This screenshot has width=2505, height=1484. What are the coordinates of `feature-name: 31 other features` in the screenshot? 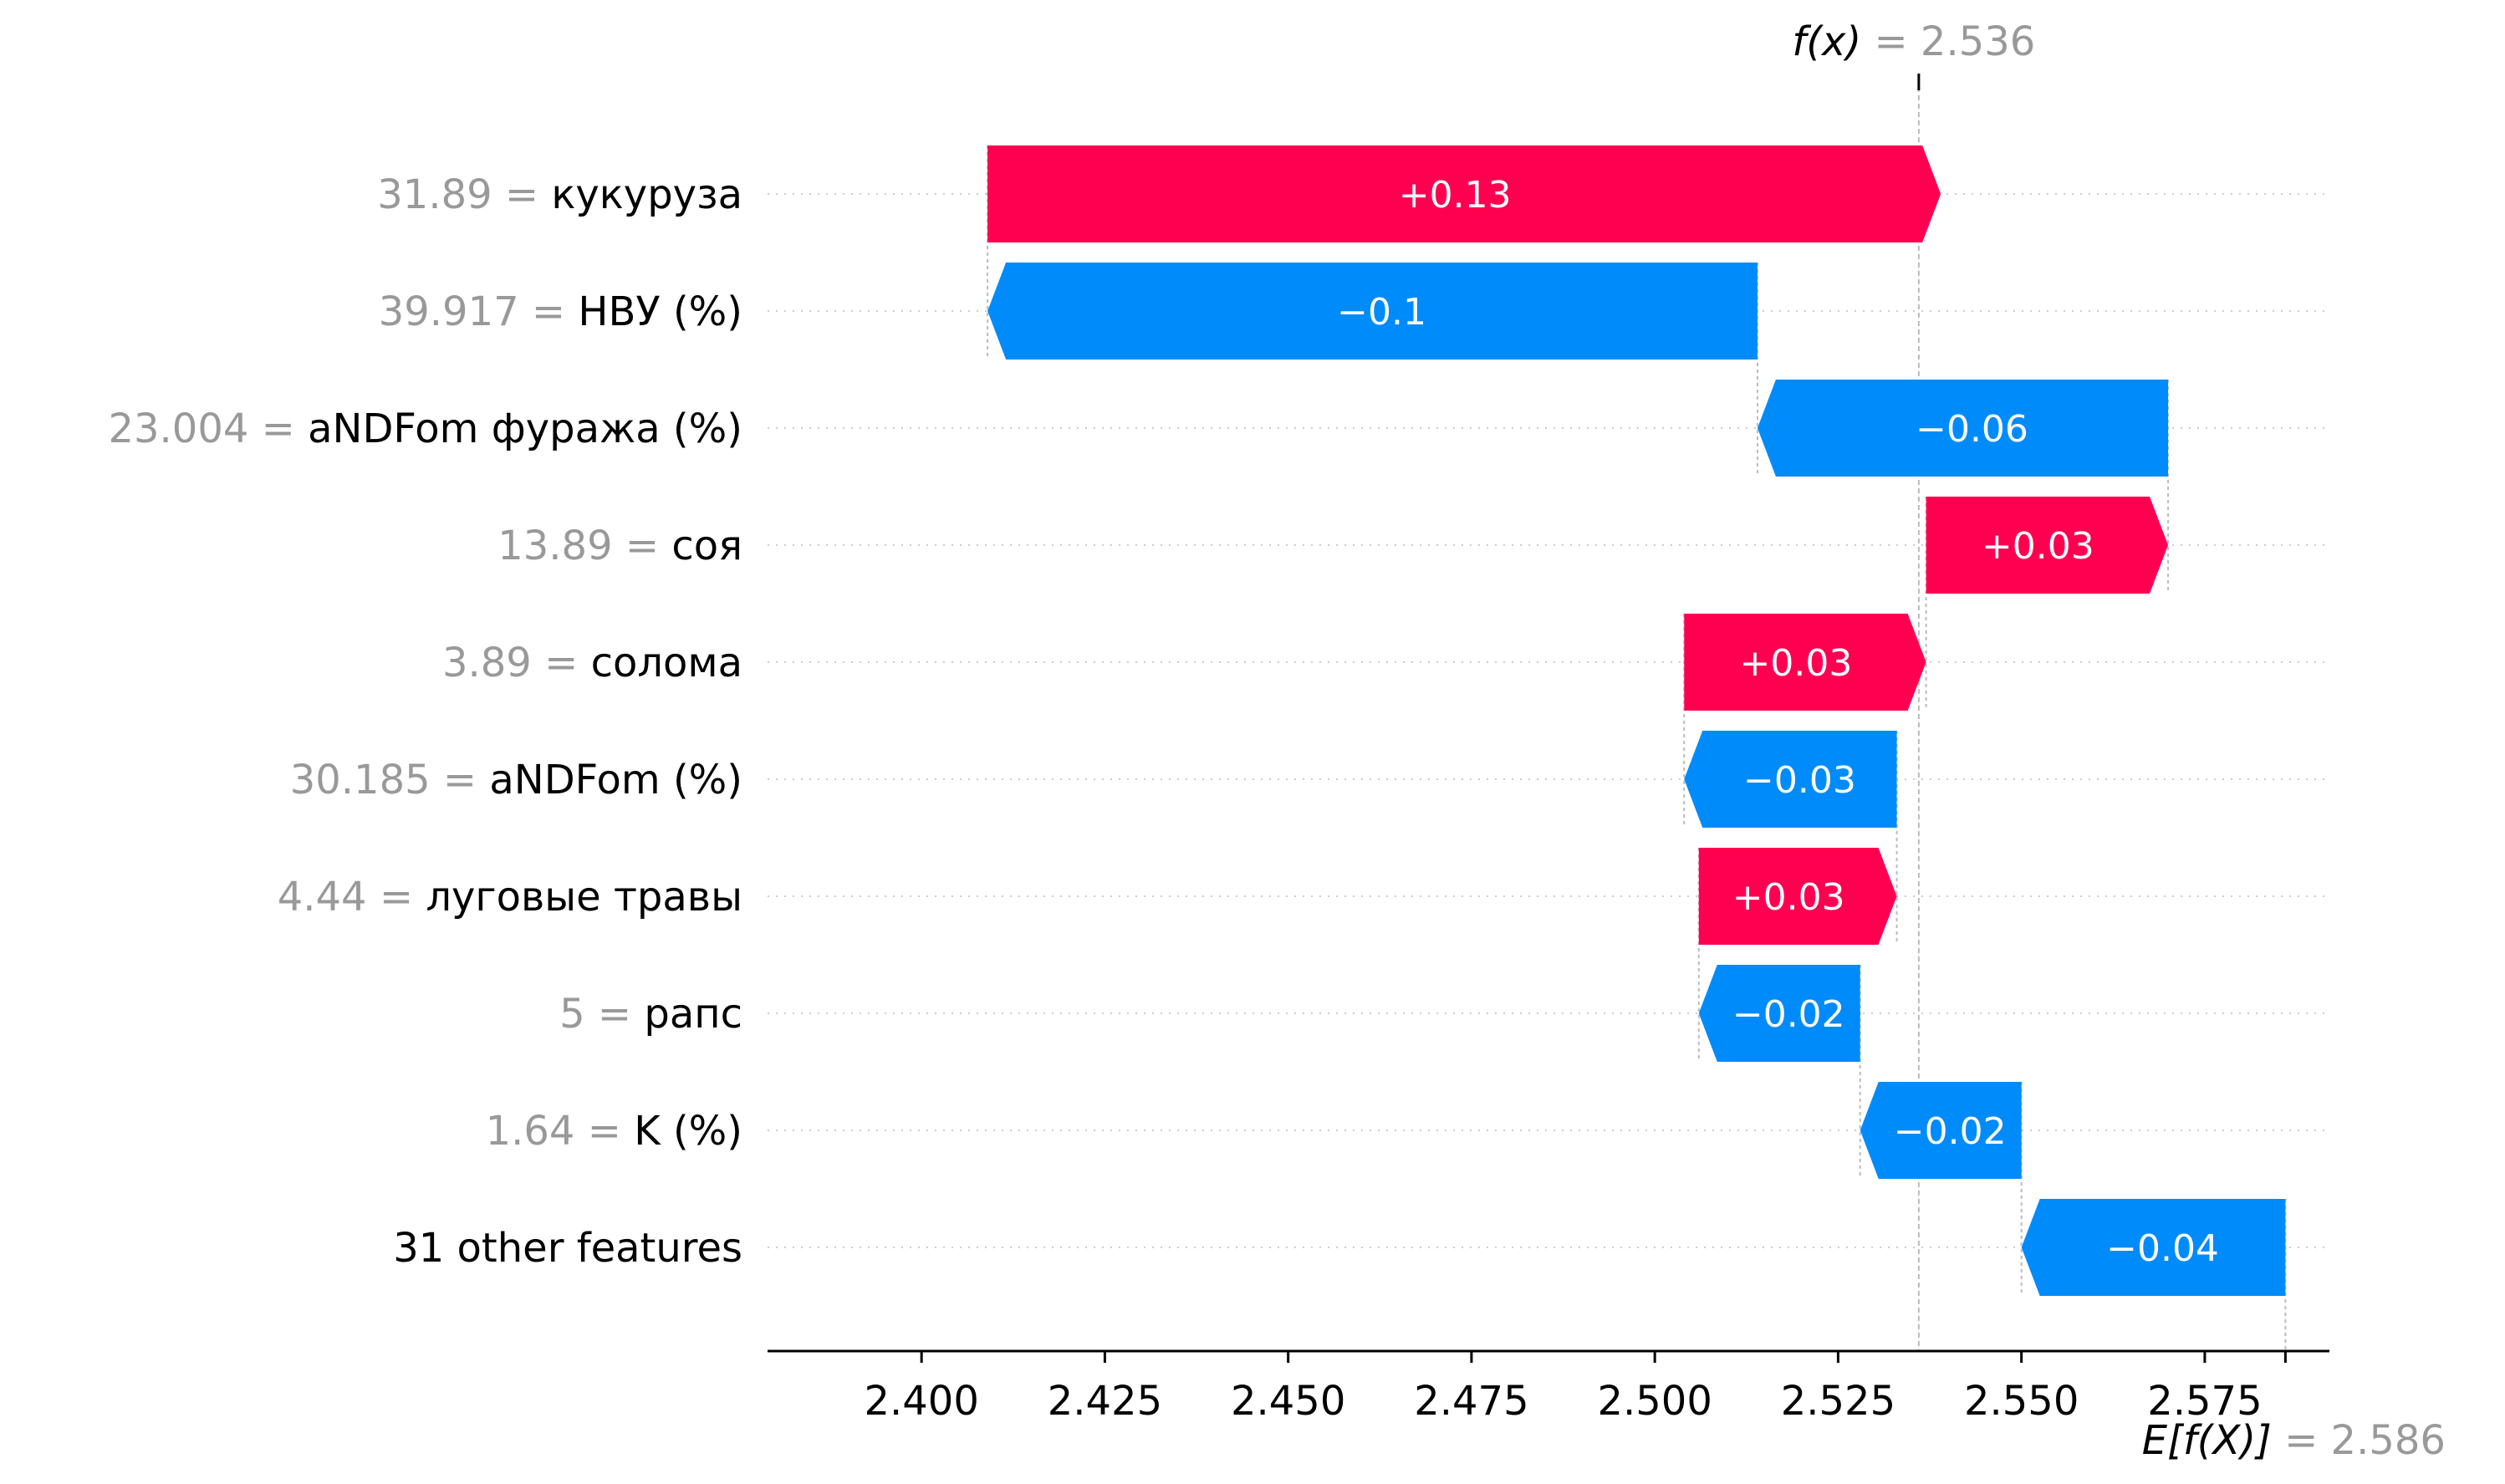 It's located at (568, 1248).